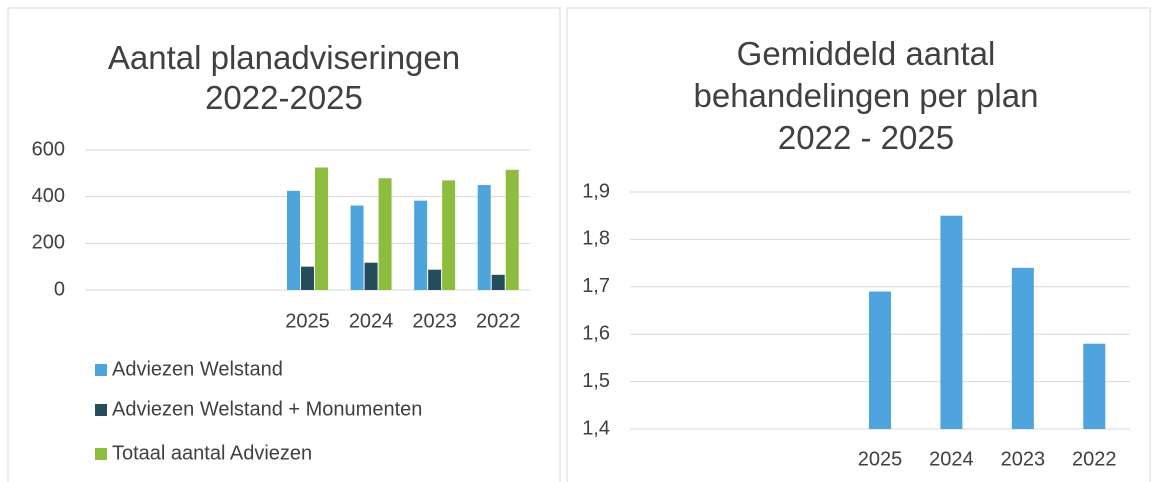 This screenshot has height=482, width=1152. What do you see at coordinates (596, 239) in the screenshot?
I see `y-tick-label: 1,8` at bounding box center [596, 239].